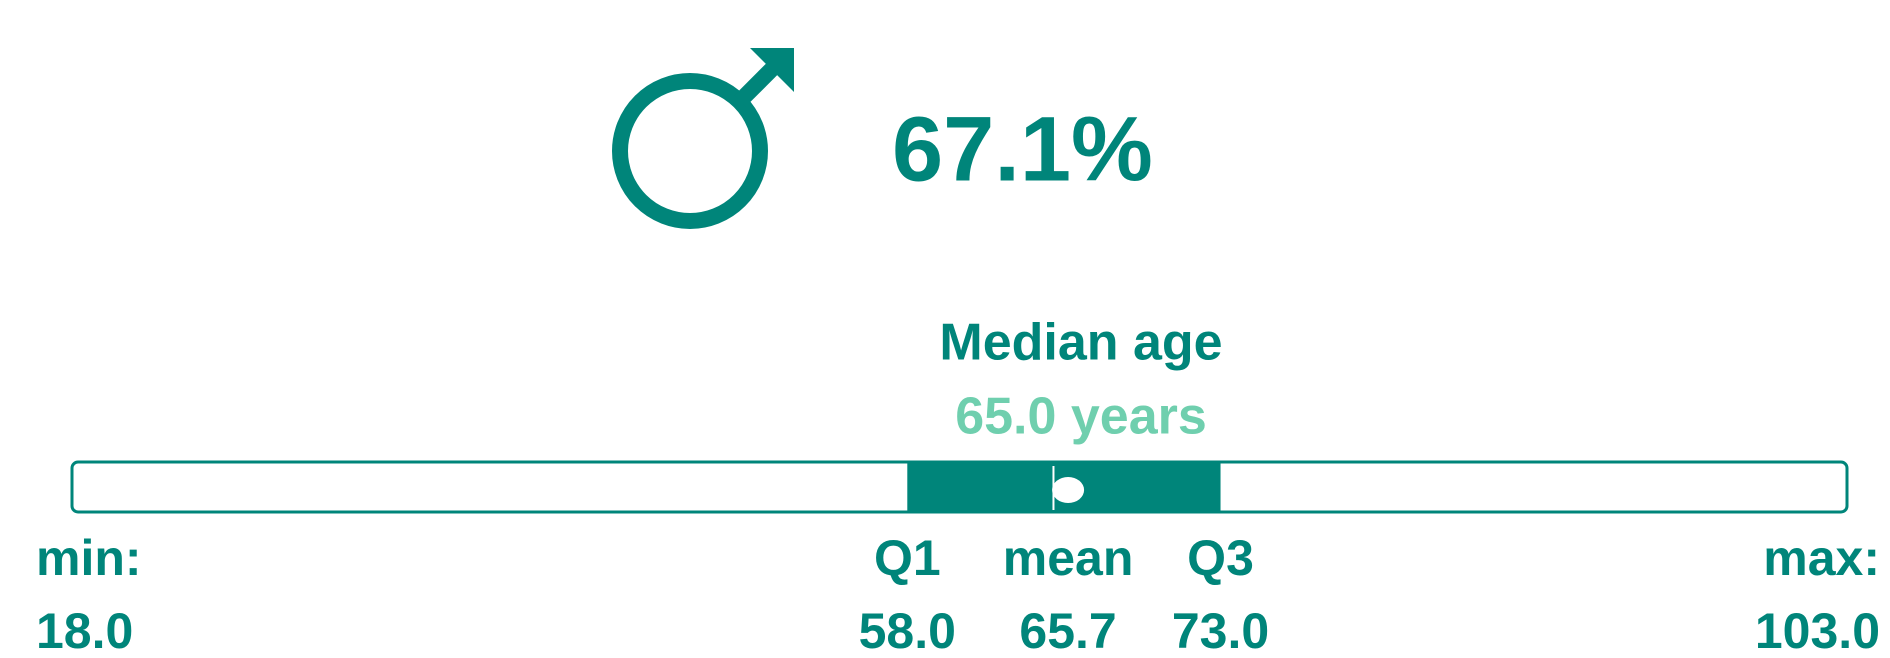  I want to click on symbol-arrow-head, so click(772, 70).